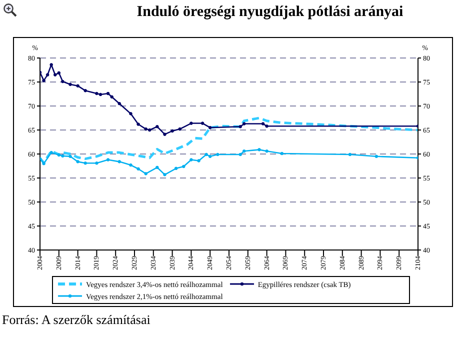 The width and height of the screenshot is (458, 337). What do you see at coordinates (76, 320) in the screenshot?
I see `text: Forrás: A szerzők számításai` at bounding box center [76, 320].